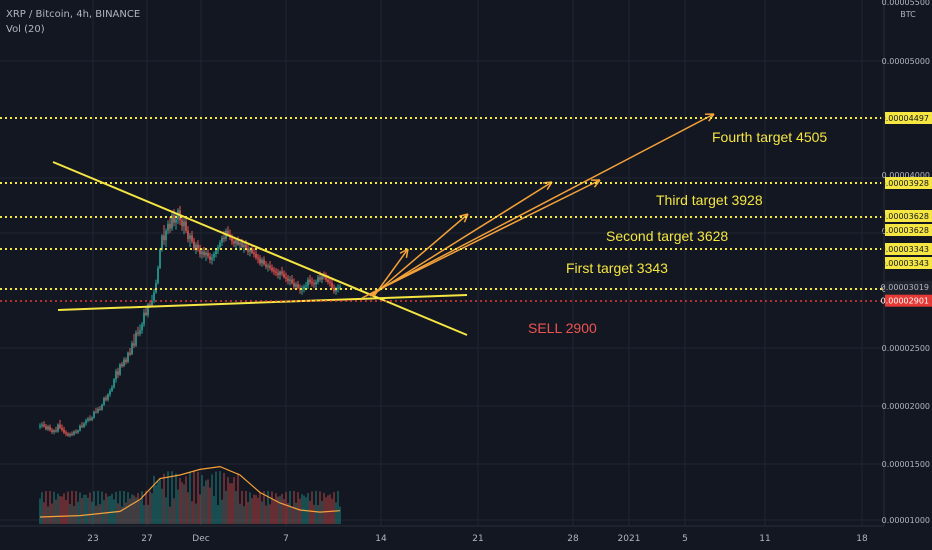  I want to click on price-label-target: 0.00004497, so click(905, 118).